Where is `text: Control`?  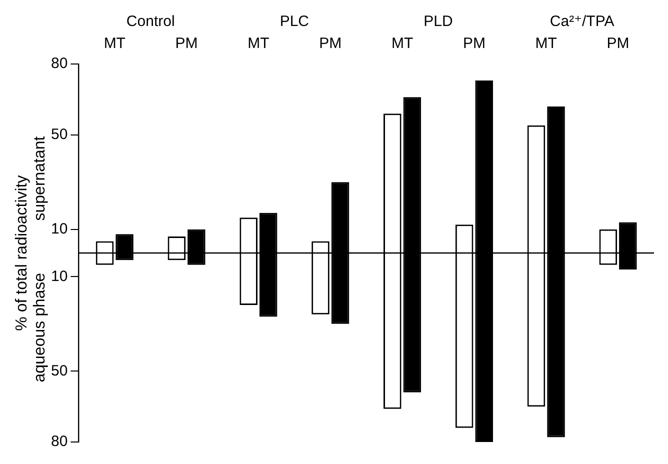
text: Control is located at coordinates (150, 21).